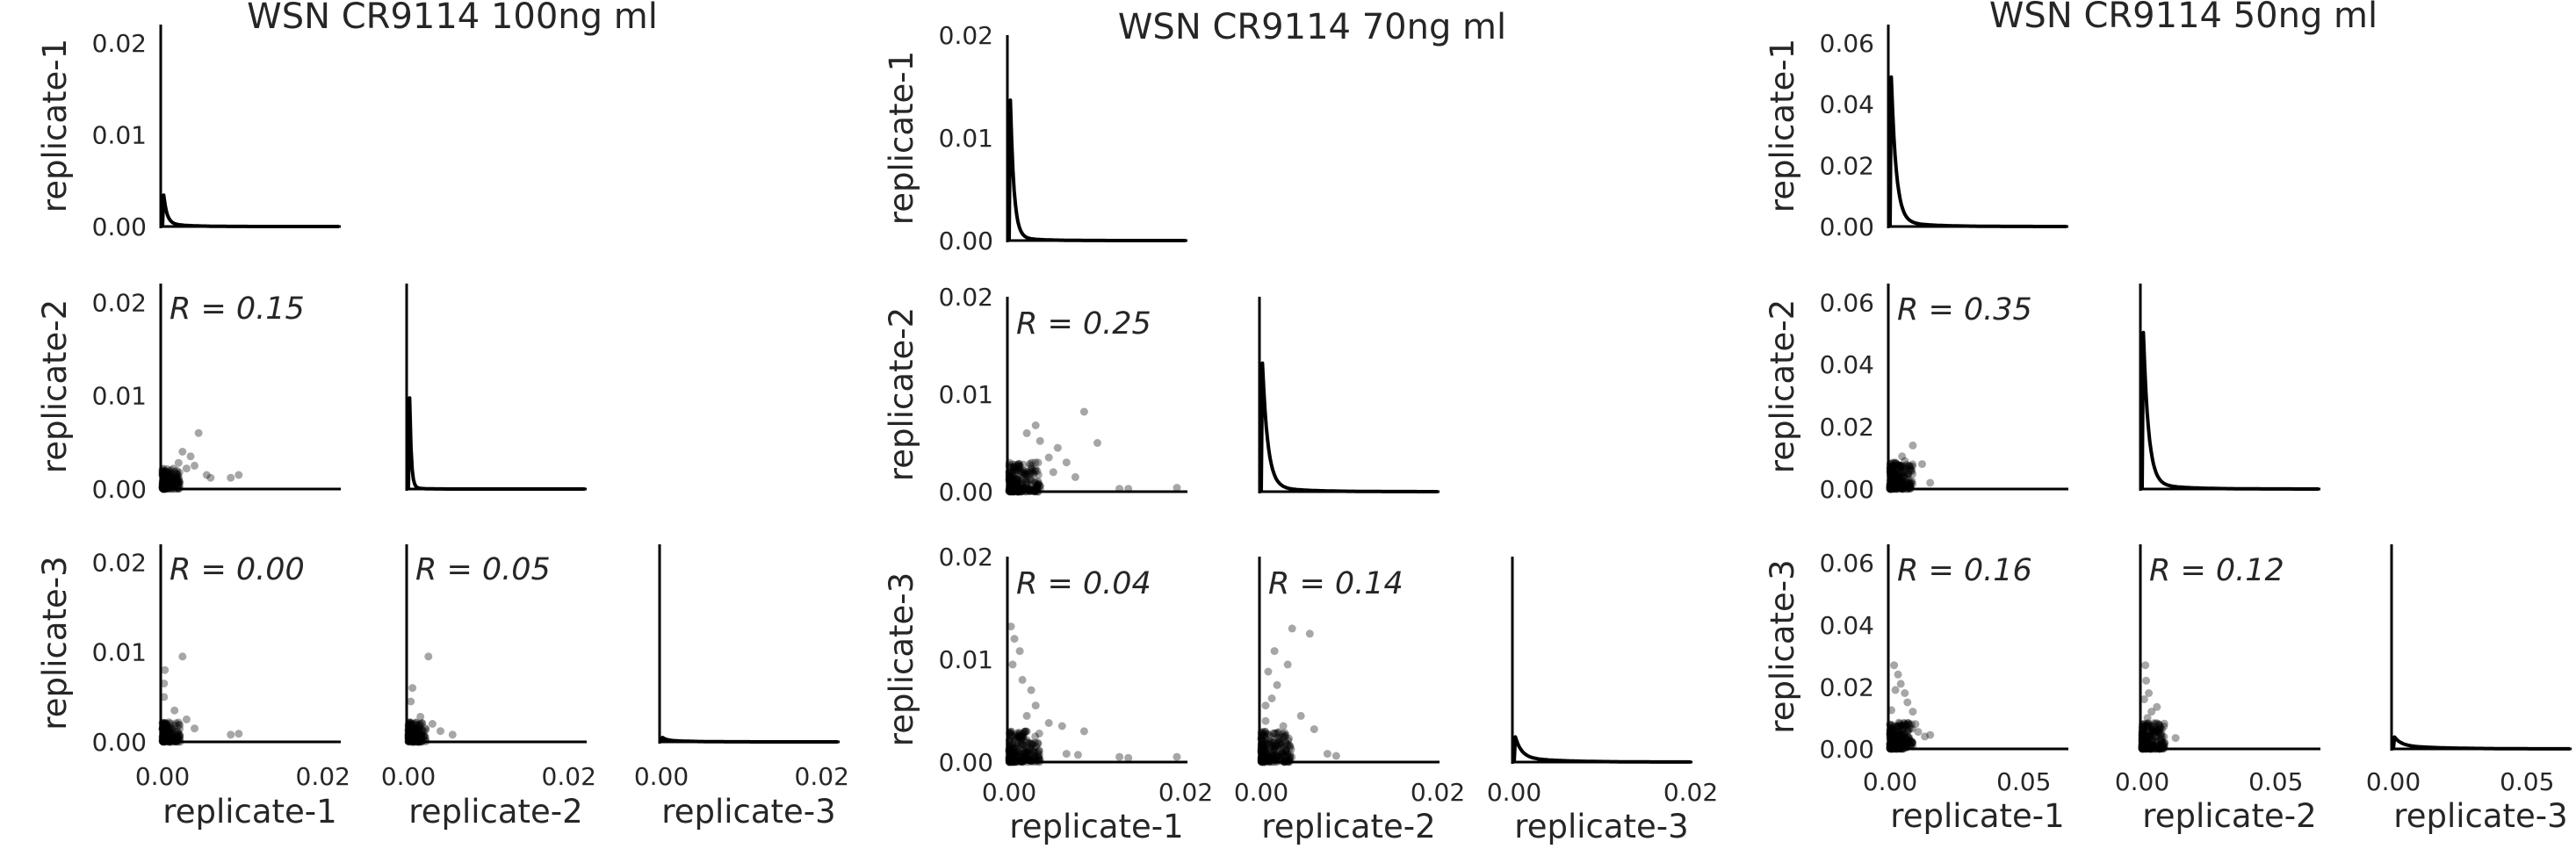 Image resolution: width=2576 pixels, height=856 pixels. What do you see at coordinates (1312, 27) in the screenshot?
I see `chart-title-middle: WSN CR9114 70ng ml` at bounding box center [1312, 27].